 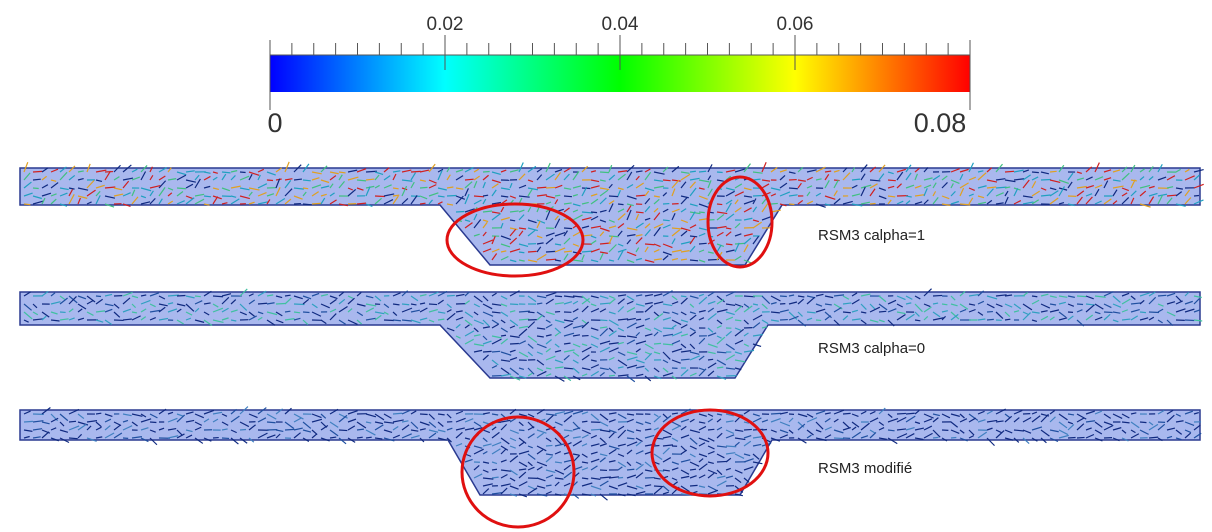 What do you see at coordinates (515, 240) in the screenshot?
I see `highlight-circle` at bounding box center [515, 240].